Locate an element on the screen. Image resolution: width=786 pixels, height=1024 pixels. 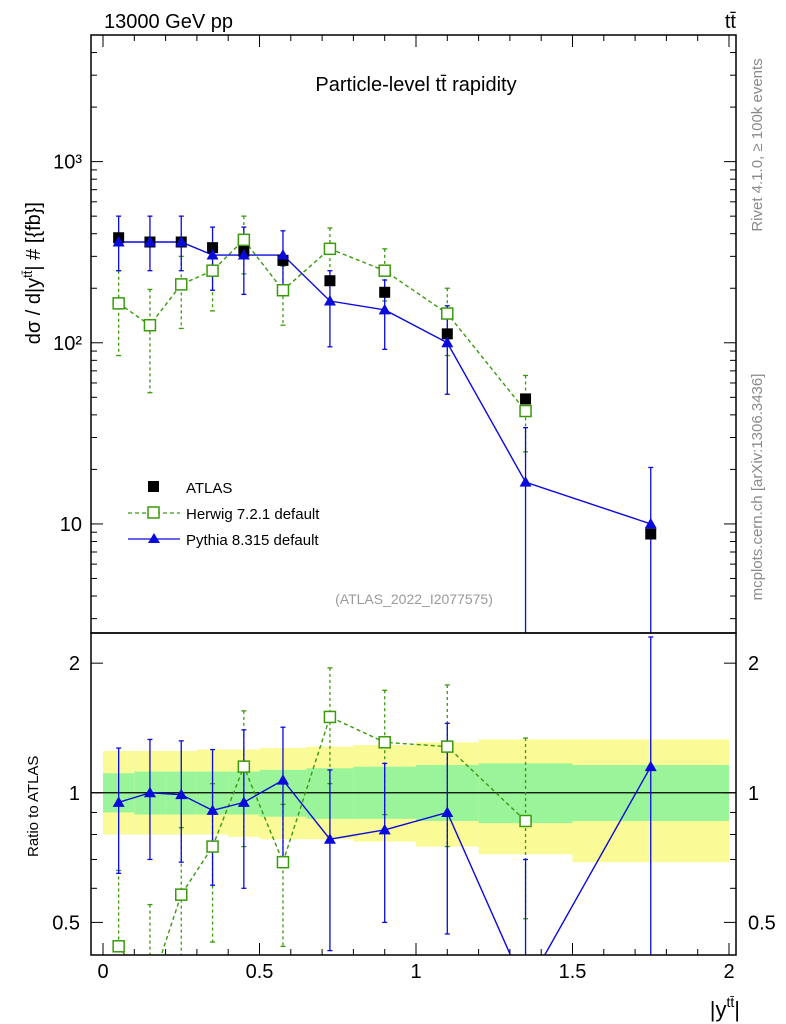
ratio-y-tick-label-left: 2 is located at coordinates (74, 664).